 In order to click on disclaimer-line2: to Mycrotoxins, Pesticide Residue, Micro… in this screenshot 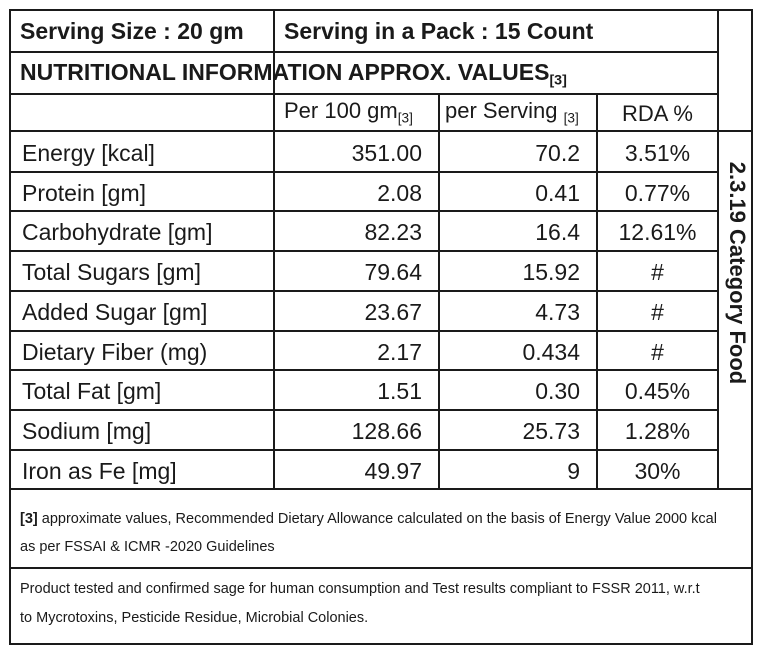, I will do `click(194, 618)`.